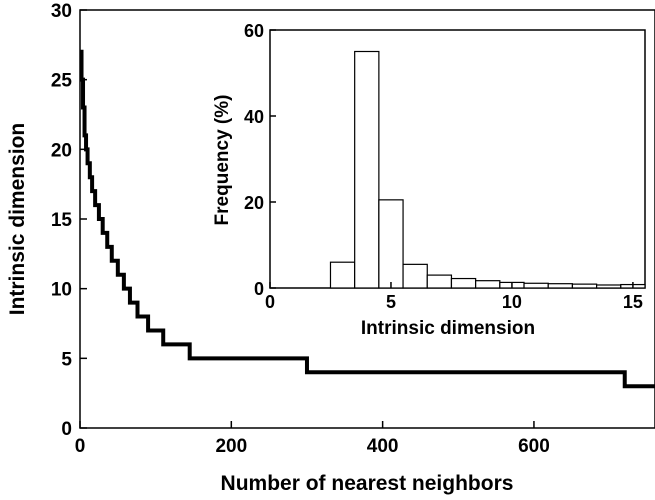 The image size is (655, 500). I want to click on main-x-tick-label: 200, so click(231, 446).